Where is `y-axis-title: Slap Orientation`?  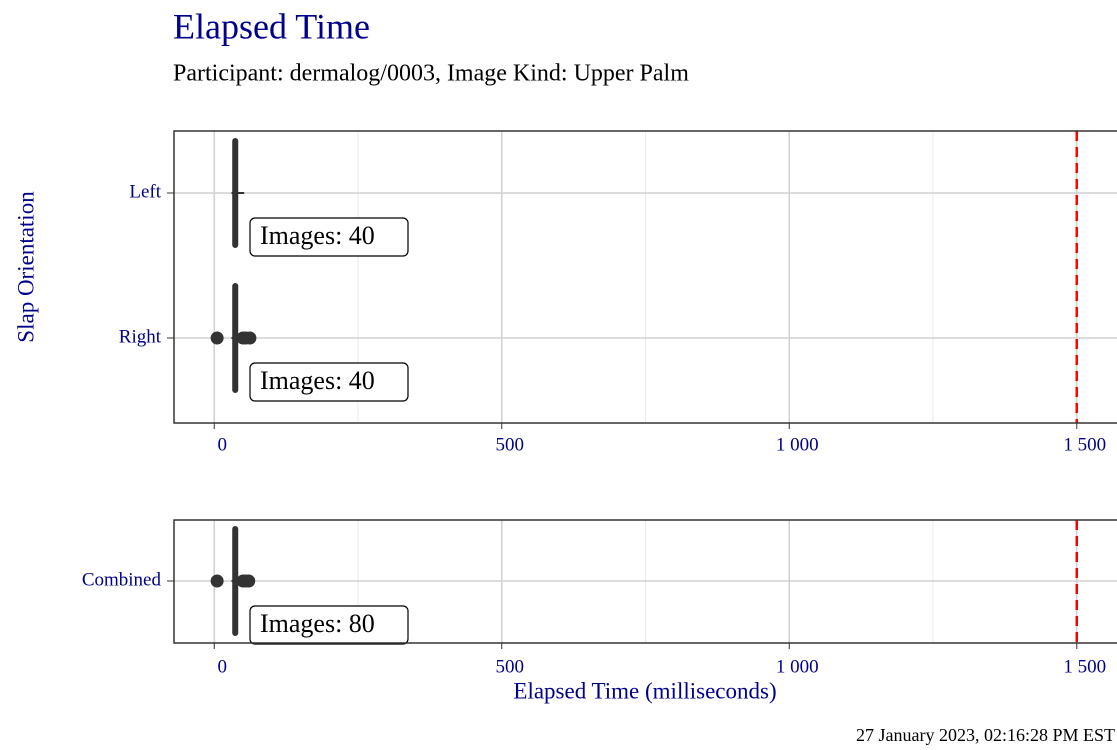
y-axis-title: Slap Orientation is located at coordinates (25, 267).